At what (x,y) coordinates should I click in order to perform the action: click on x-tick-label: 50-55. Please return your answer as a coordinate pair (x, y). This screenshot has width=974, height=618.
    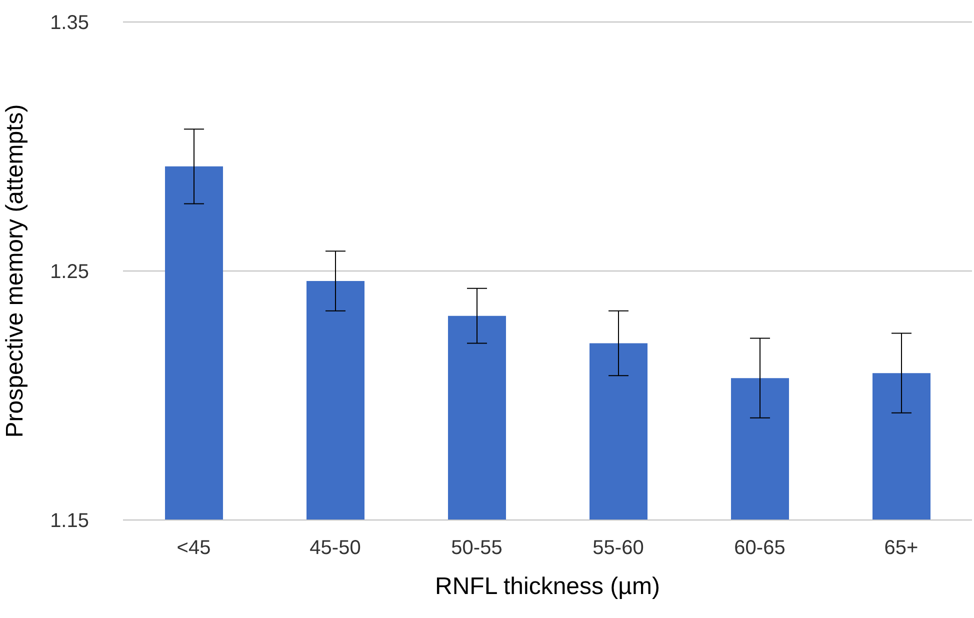
    Looking at the image, I should click on (476, 548).